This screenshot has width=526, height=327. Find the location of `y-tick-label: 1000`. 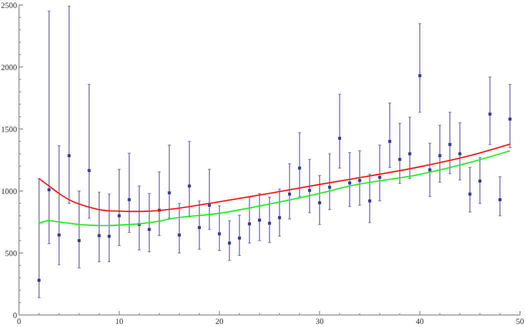

y-tick-label: 1000 is located at coordinates (9, 191).